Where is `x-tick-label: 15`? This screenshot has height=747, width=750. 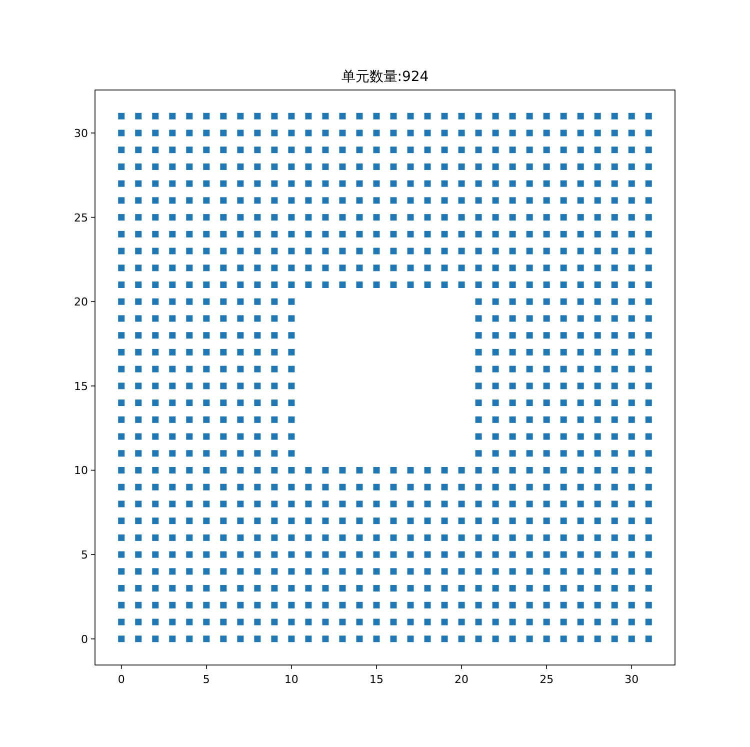
x-tick-label: 15 is located at coordinates (376, 679).